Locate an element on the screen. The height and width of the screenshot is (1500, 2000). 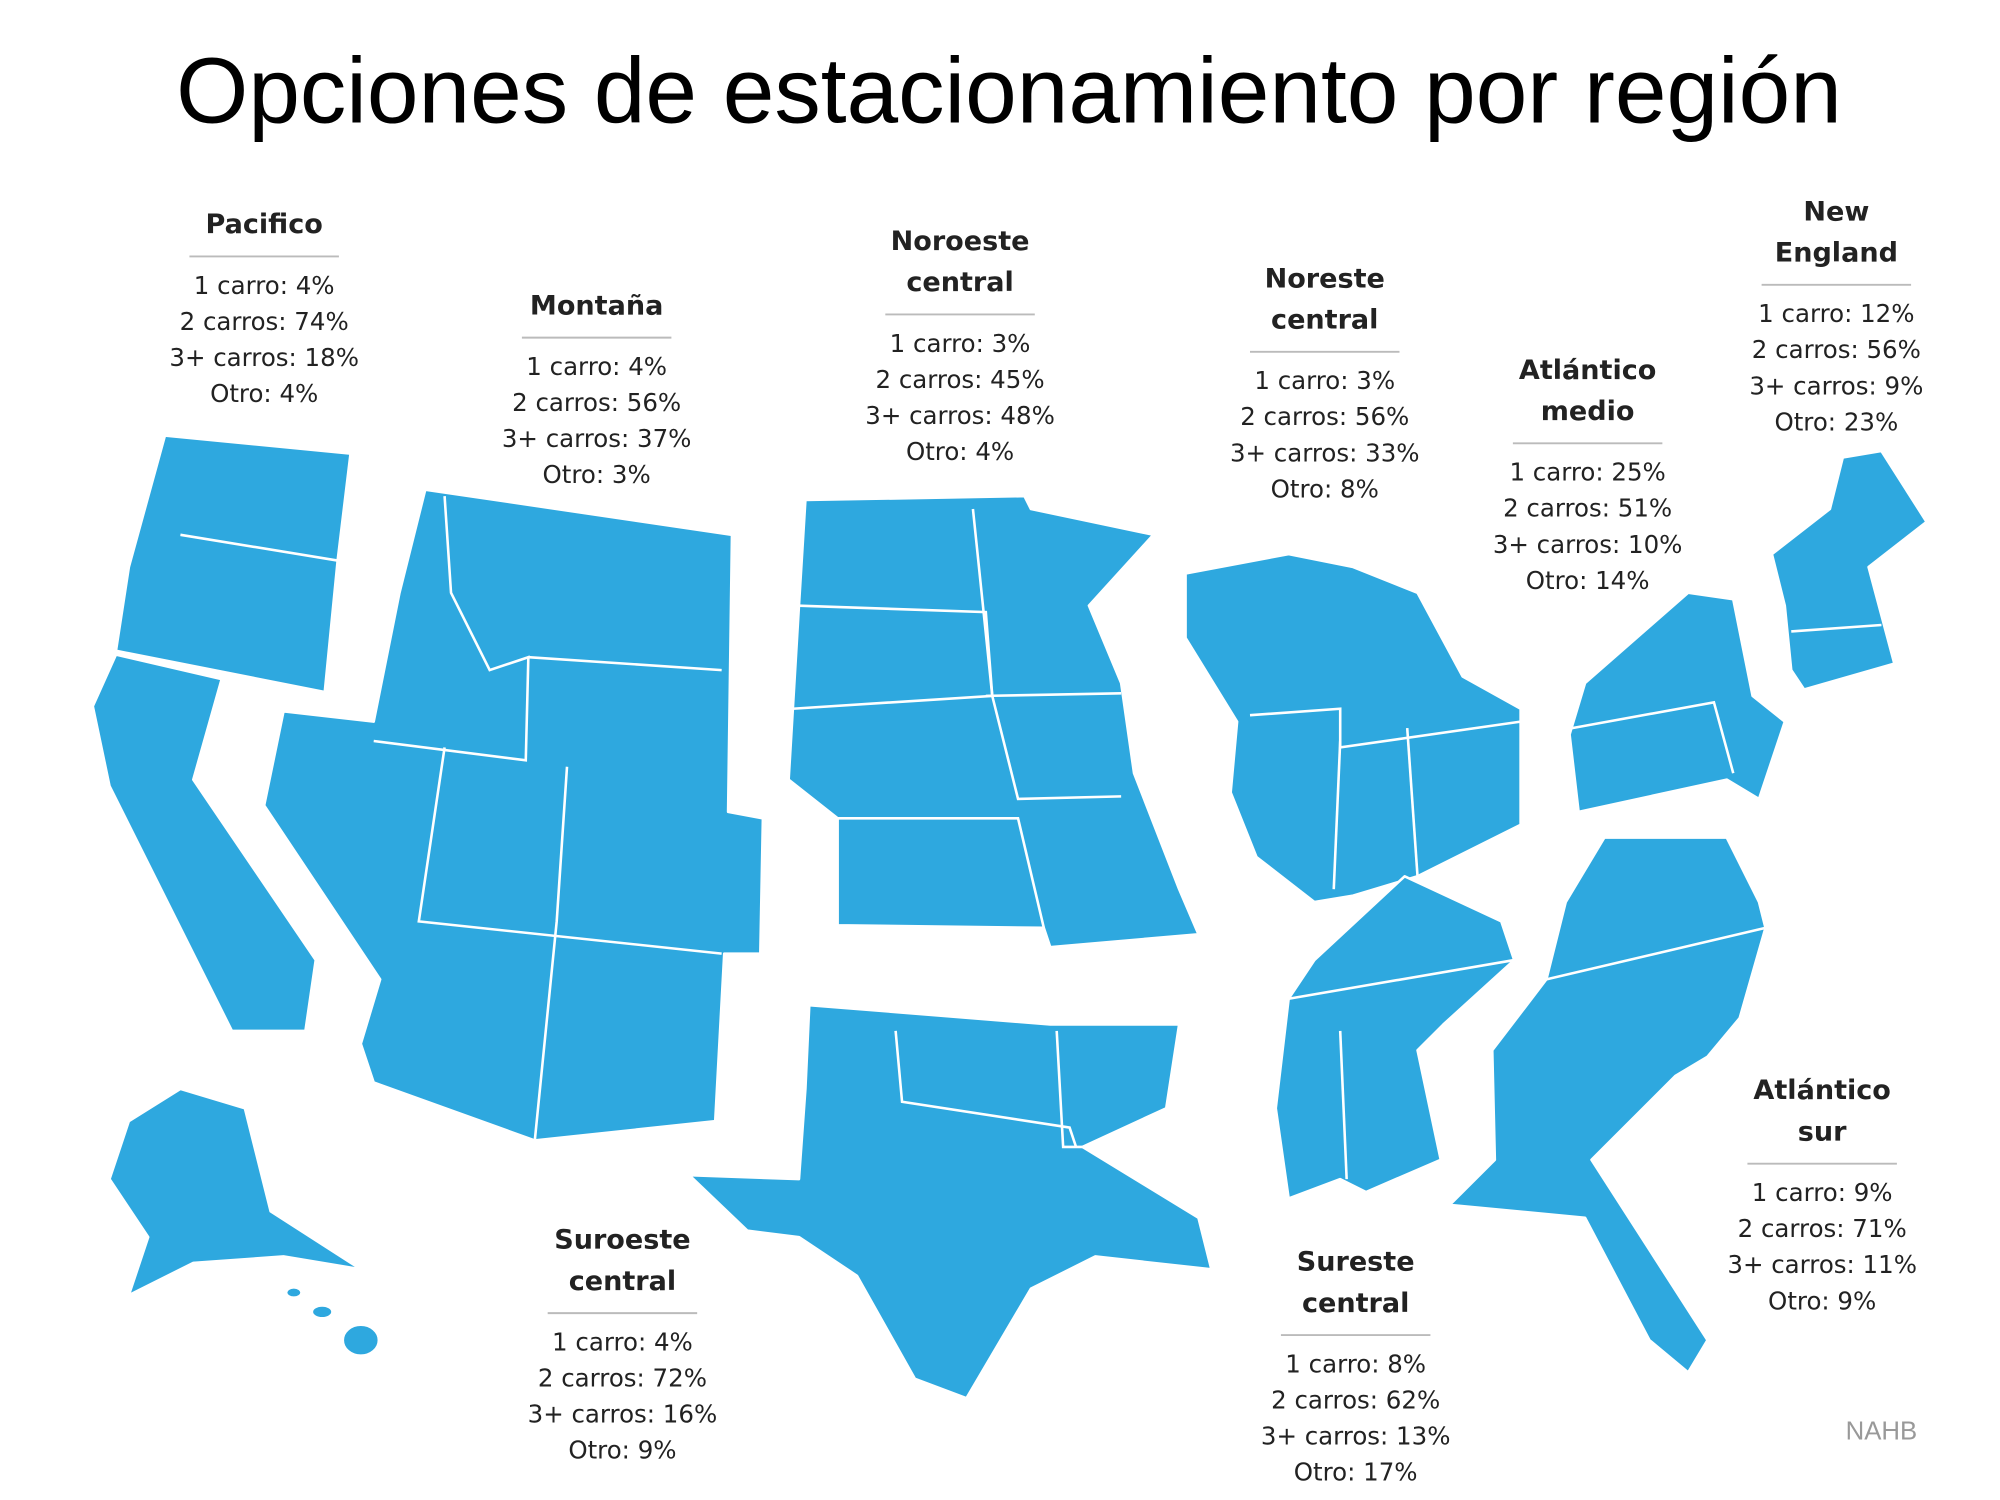
region-stat: 3+ carros: 9% is located at coordinates (1836, 385).